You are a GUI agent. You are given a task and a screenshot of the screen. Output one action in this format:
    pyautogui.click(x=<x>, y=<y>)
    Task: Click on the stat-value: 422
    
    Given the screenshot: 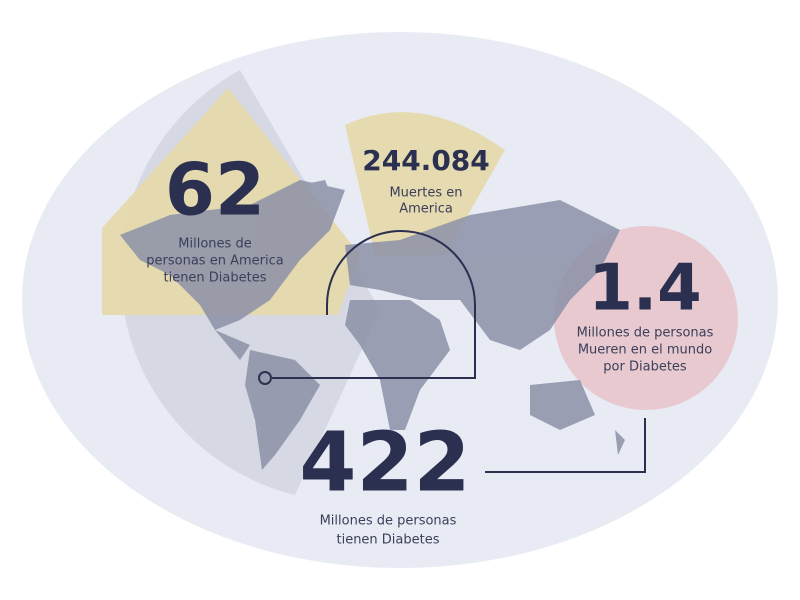 What is the action you would take?
    pyautogui.click(x=384, y=462)
    